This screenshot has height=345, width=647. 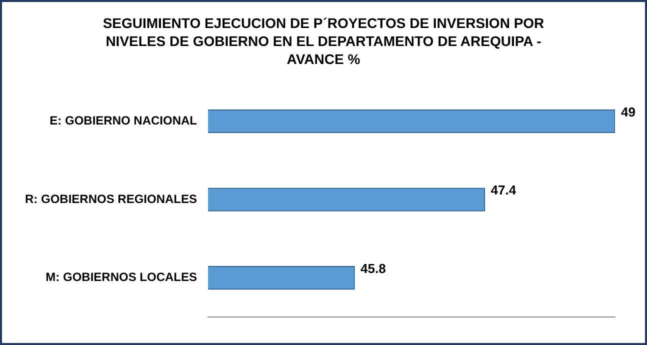 What do you see at coordinates (503, 190) in the screenshot?
I see `data-label: 47.4` at bounding box center [503, 190].